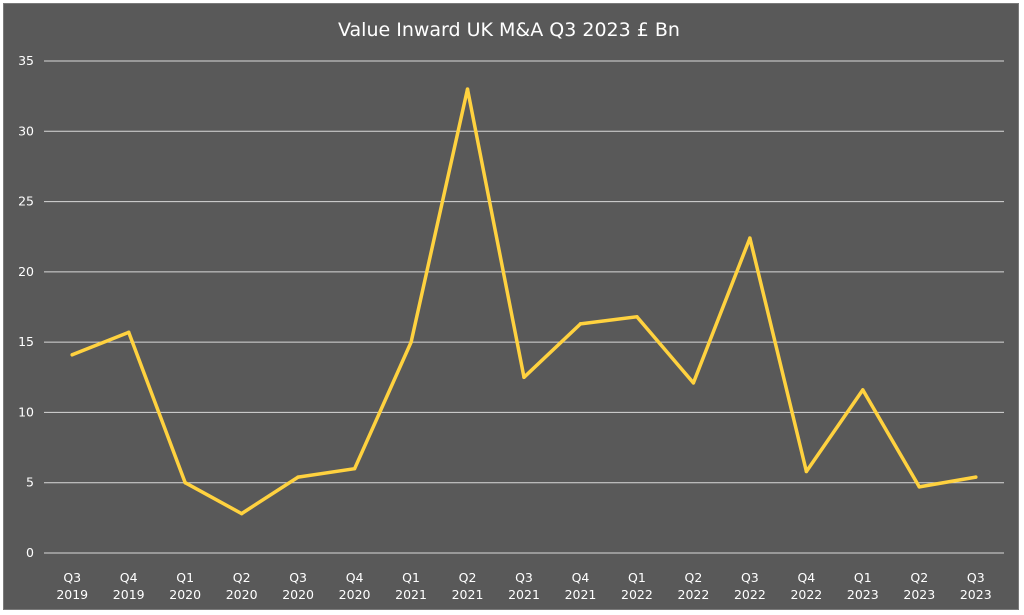 The height and width of the screenshot is (615, 1024). What do you see at coordinates (30, 482) in the screenshot?
I see `y-tick-label: 5` at bounding box center [30, 482].